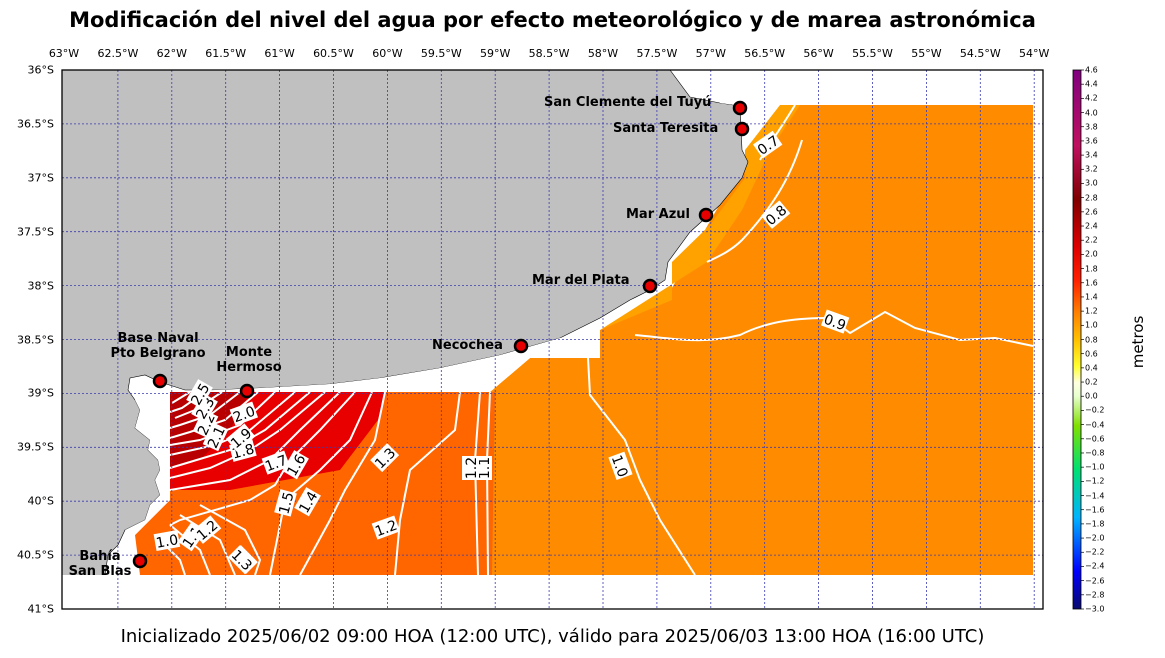  I want to click on lon-tick-label: 62.5°W, so click(118, 53).